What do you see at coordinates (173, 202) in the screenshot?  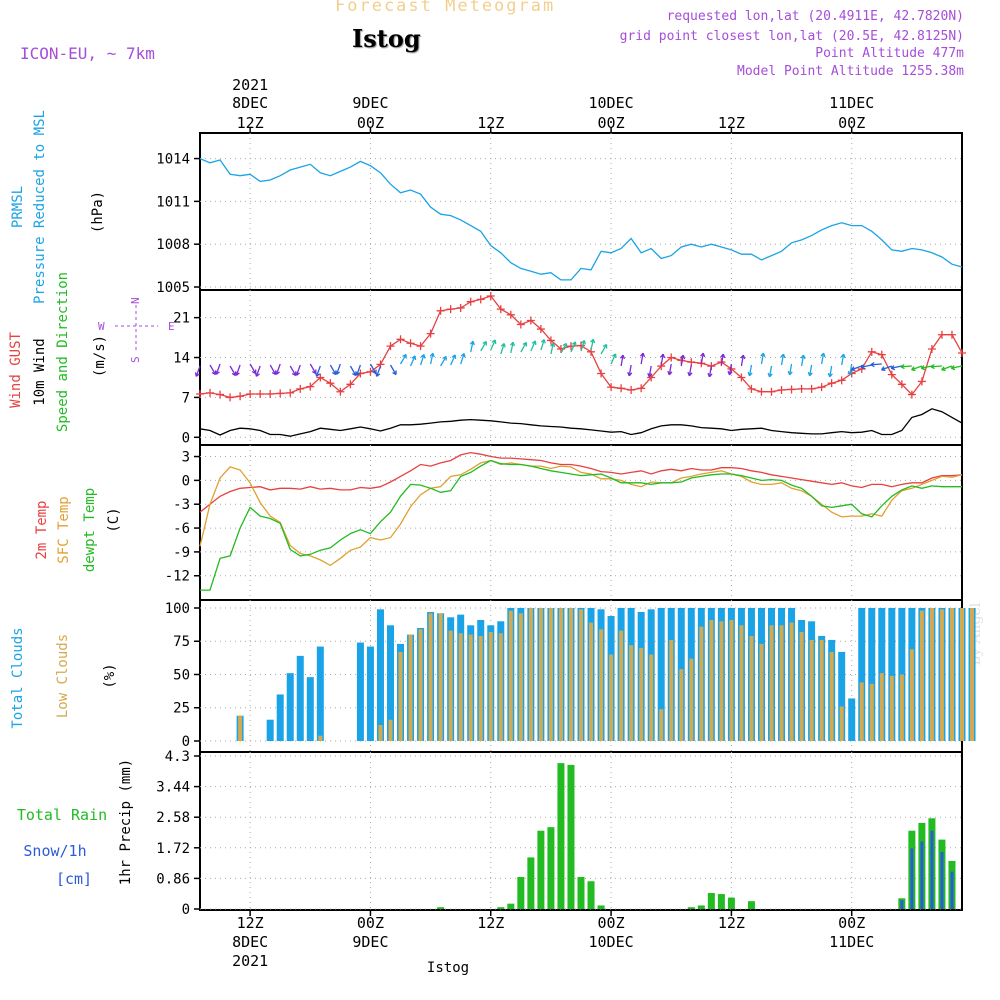 I see `pressure-ytick-label: 1011` at bounding box center [173, 202].